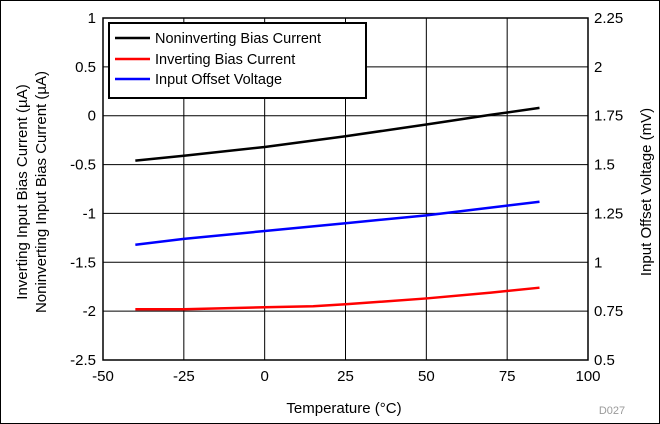 The width and height of the screenshot is (660, 424). Describe the element at coordinates (598, 262) in the screenshot. I see `y-right-tick-label: 1` at that location.